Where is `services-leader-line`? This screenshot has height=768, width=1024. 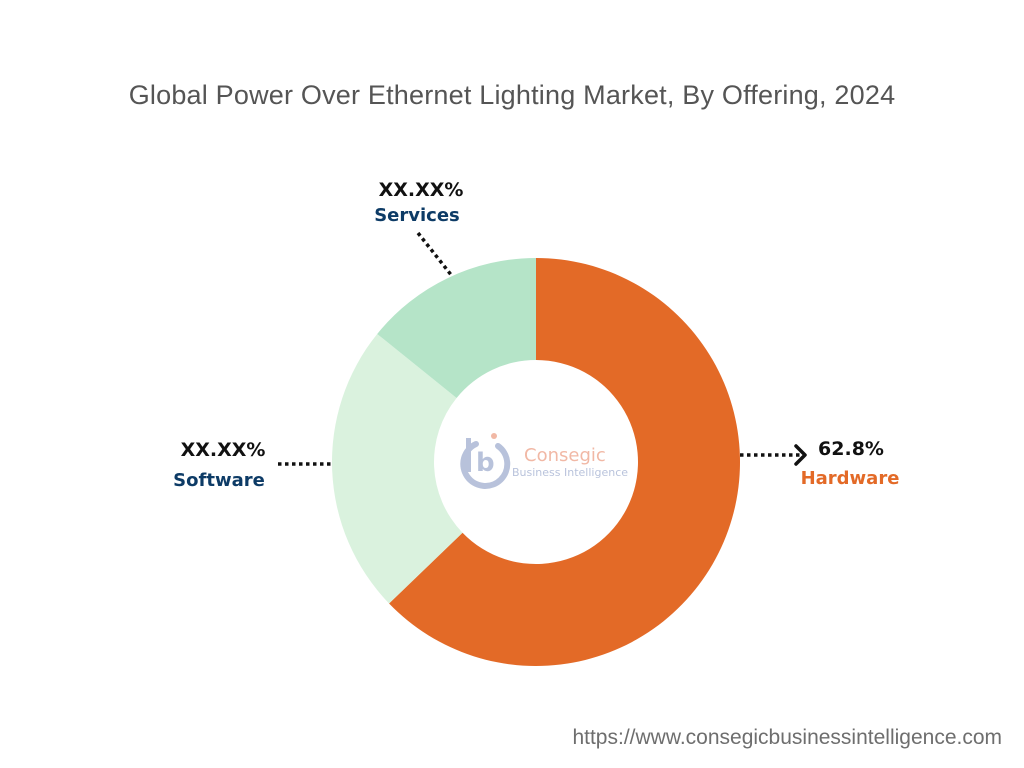
services-leader-line is located at coordinates (435, 254).